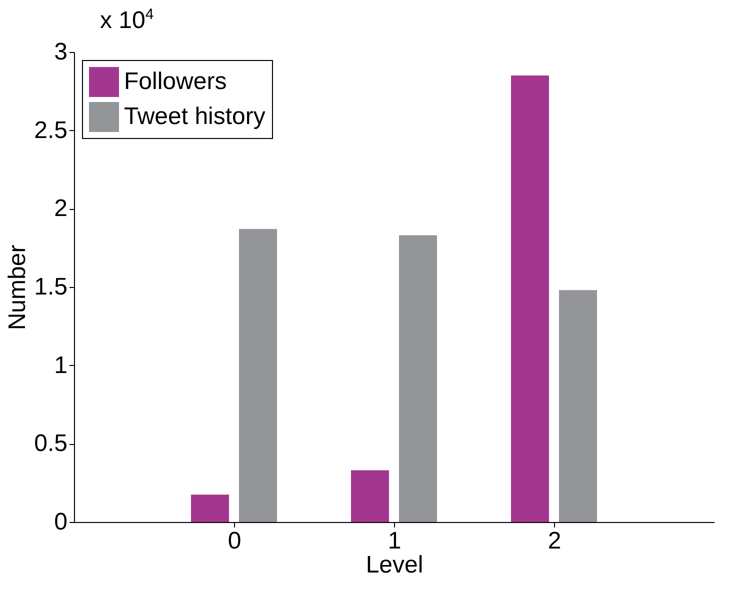 This screenshot has height=602, width=755. What do you see at coordinates (61, 52) in the screenshot?
I see `y-tick-label: 3` at bounding box center [61, 52].